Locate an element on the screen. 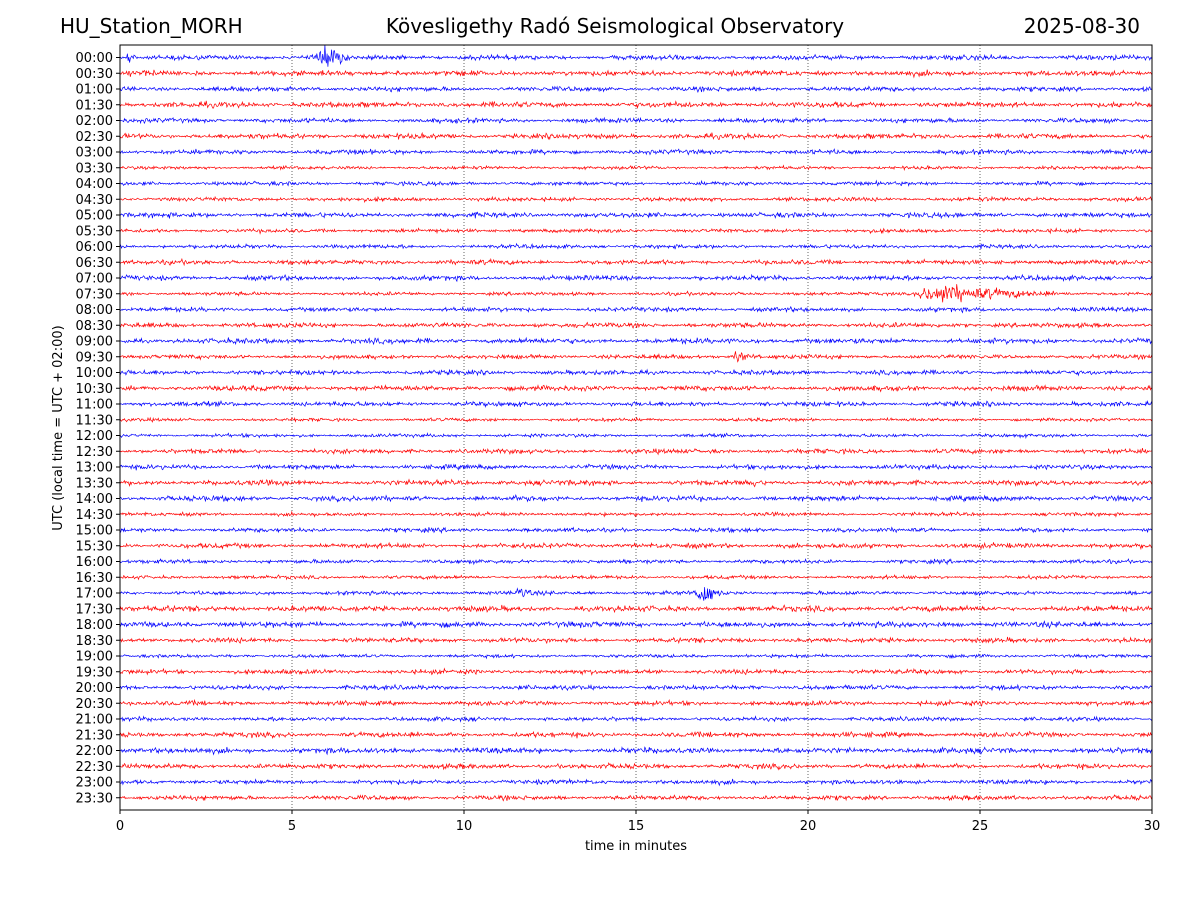  x-axis-label: time in minutes is located at coordinates (636, 846).